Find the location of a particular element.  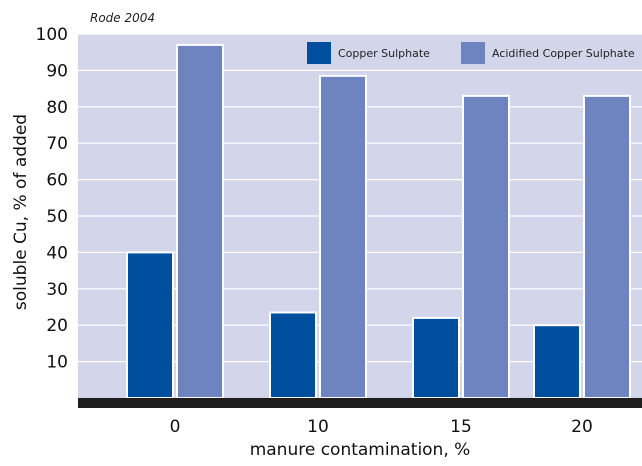

legend-label: Acidified Copper Sulphate is located at coordinates (563, 53).